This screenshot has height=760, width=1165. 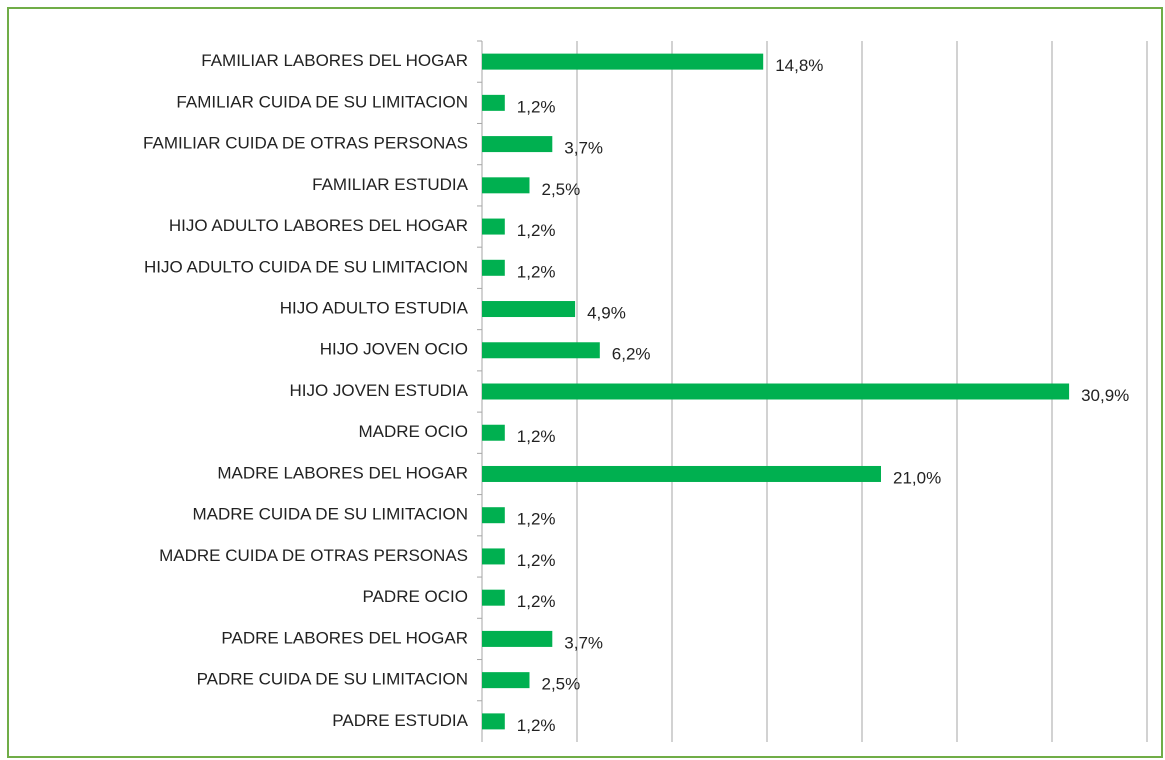 What do you see at coordinates (332, 679) in the screenshot?
I see `y-tick-label: PADRE CUIDA DE SU LIMITACION` at bounding box center [332, 679].